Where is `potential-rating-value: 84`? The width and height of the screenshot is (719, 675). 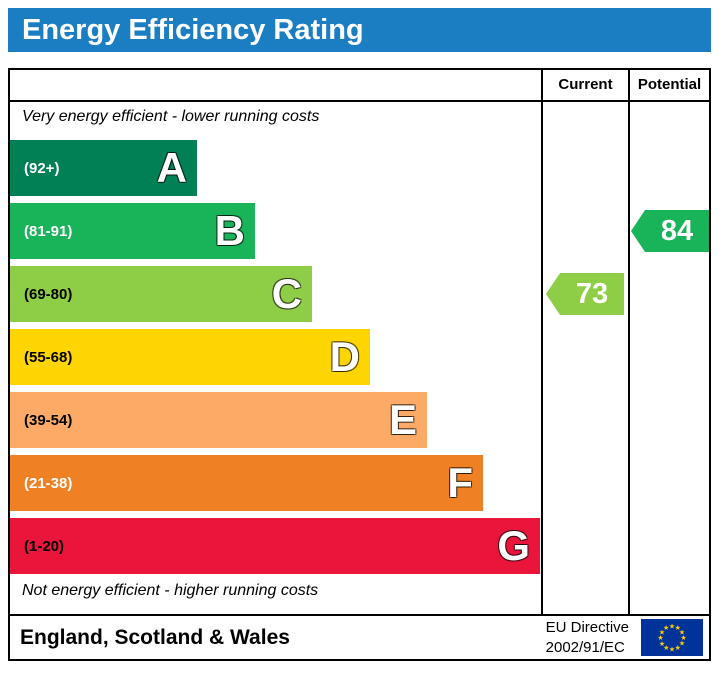 potential-rating-value: 84 is located at coordinates (677, 230).